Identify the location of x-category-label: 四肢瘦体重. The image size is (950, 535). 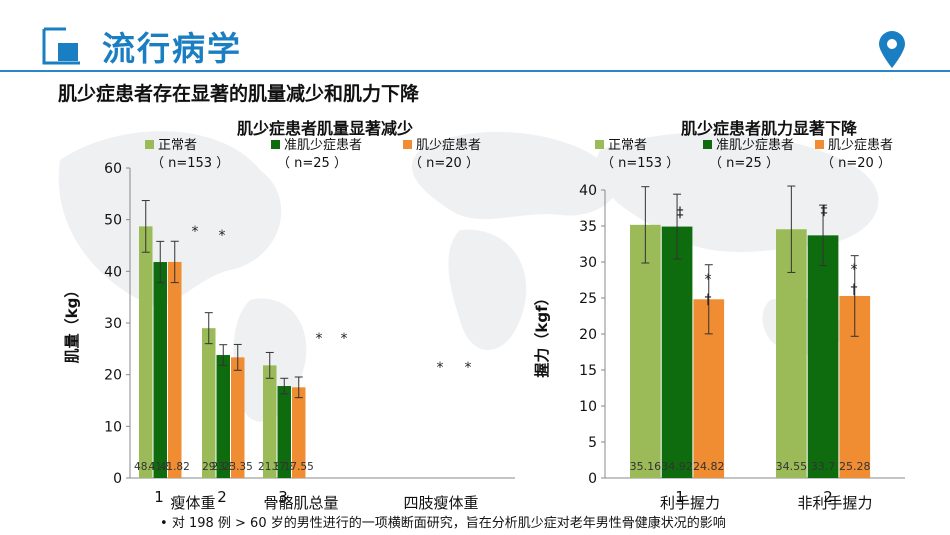
(440, 503).